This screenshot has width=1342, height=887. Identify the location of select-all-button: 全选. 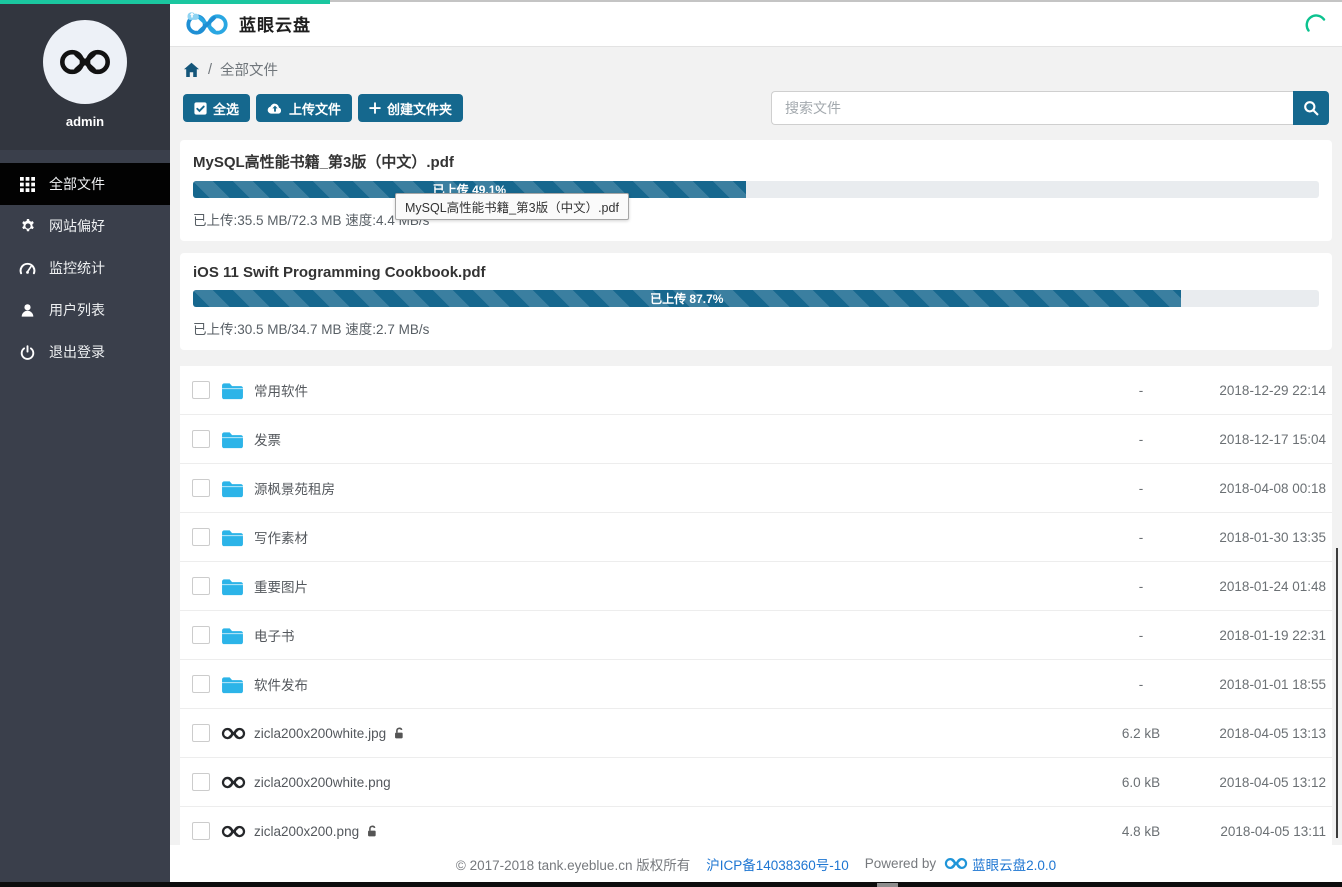
(217, 108).